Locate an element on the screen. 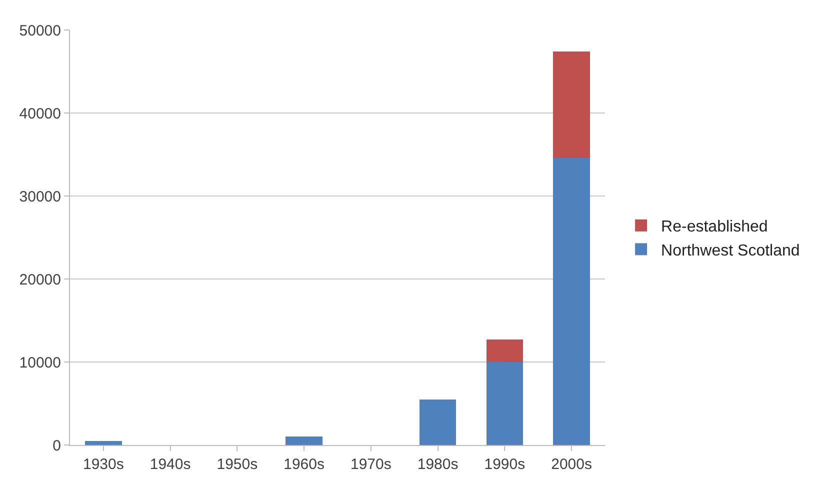 The width and height of the screenshot is (817, 495). x-tick-label: 1960s is located at coordinates (304, 464).